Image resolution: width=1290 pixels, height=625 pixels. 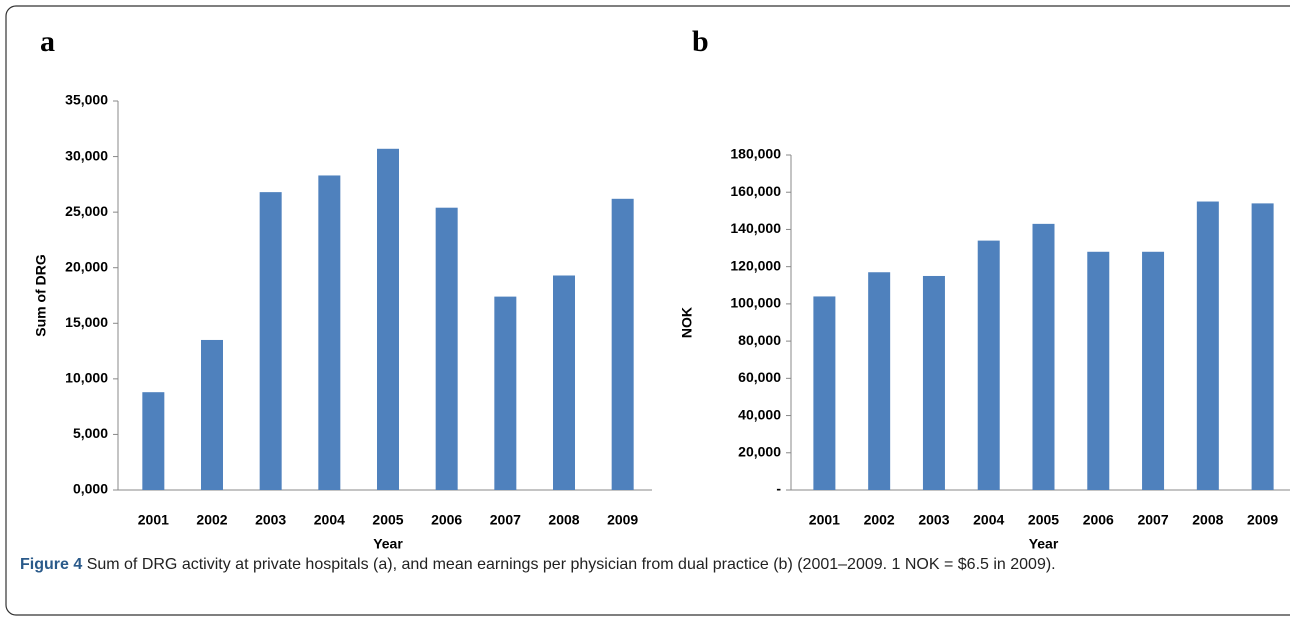 I want to click on y-tick-label: 140,000, so click(x=755, y=228).